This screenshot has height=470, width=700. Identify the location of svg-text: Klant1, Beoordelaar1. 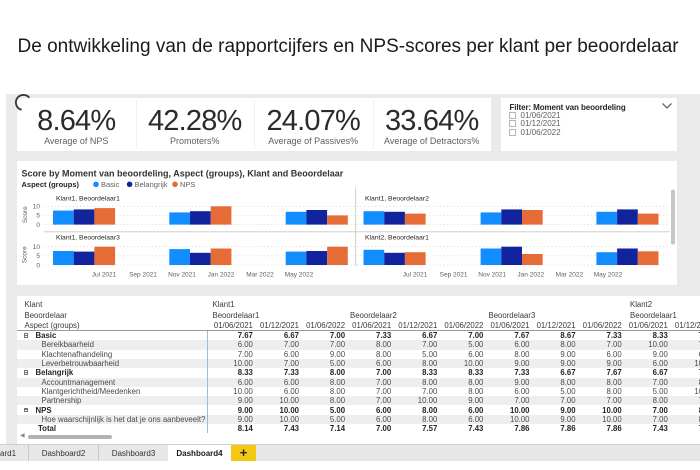
(88, 198).